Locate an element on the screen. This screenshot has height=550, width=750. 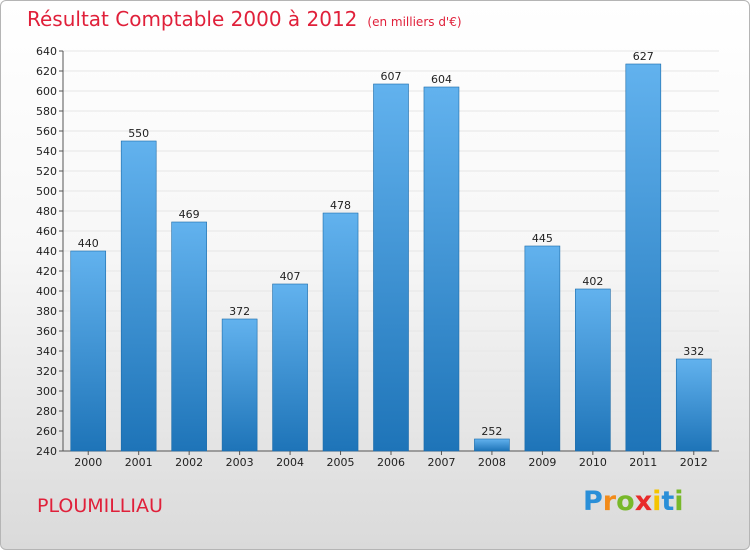
bar-2011 is located at coordinates (643, 257).